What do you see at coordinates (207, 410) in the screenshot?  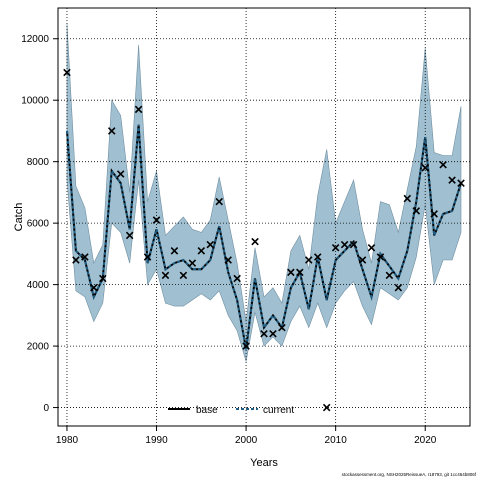 I see `legend-base-label: base` at bounding box center [207, 410].